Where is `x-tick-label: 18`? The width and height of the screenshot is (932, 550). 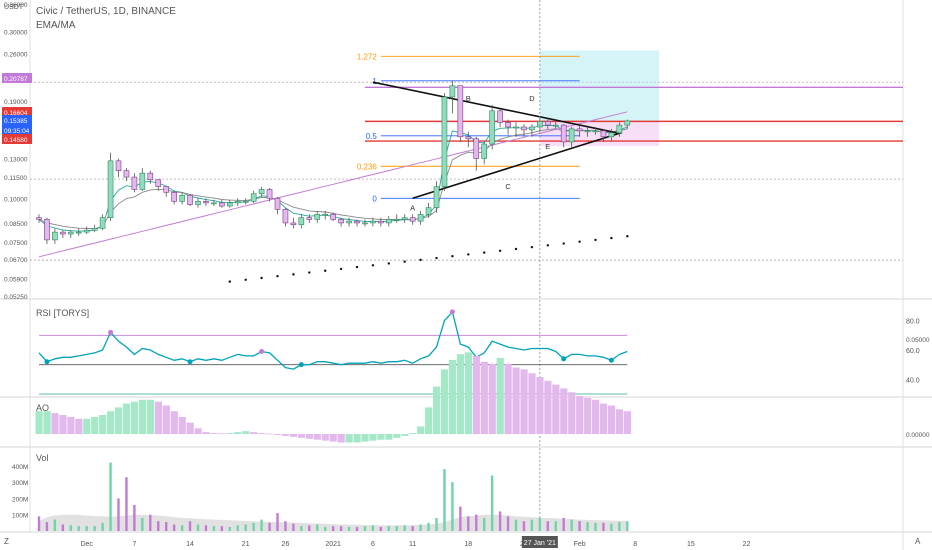
x-tick-label: 18 is located at coordinates (468, 544).